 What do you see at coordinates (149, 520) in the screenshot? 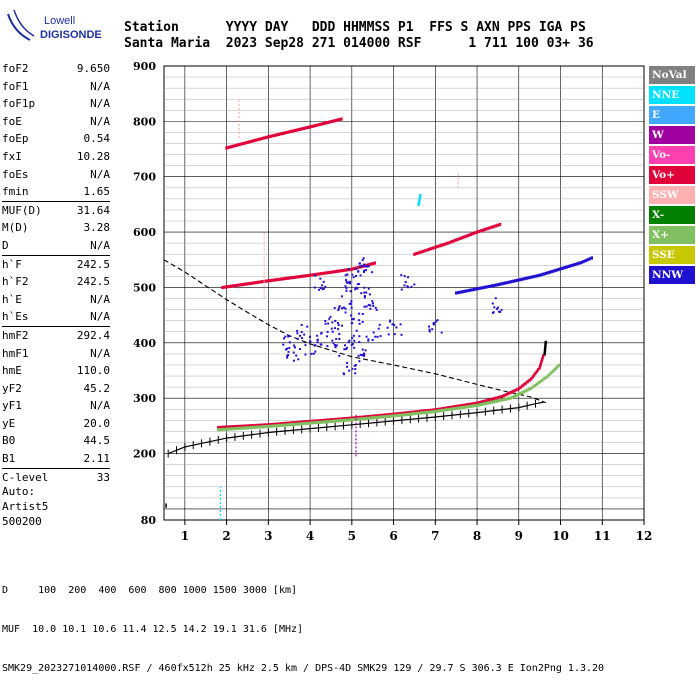
I see `y-tick-label: 80` at bounding box center [149, 520].